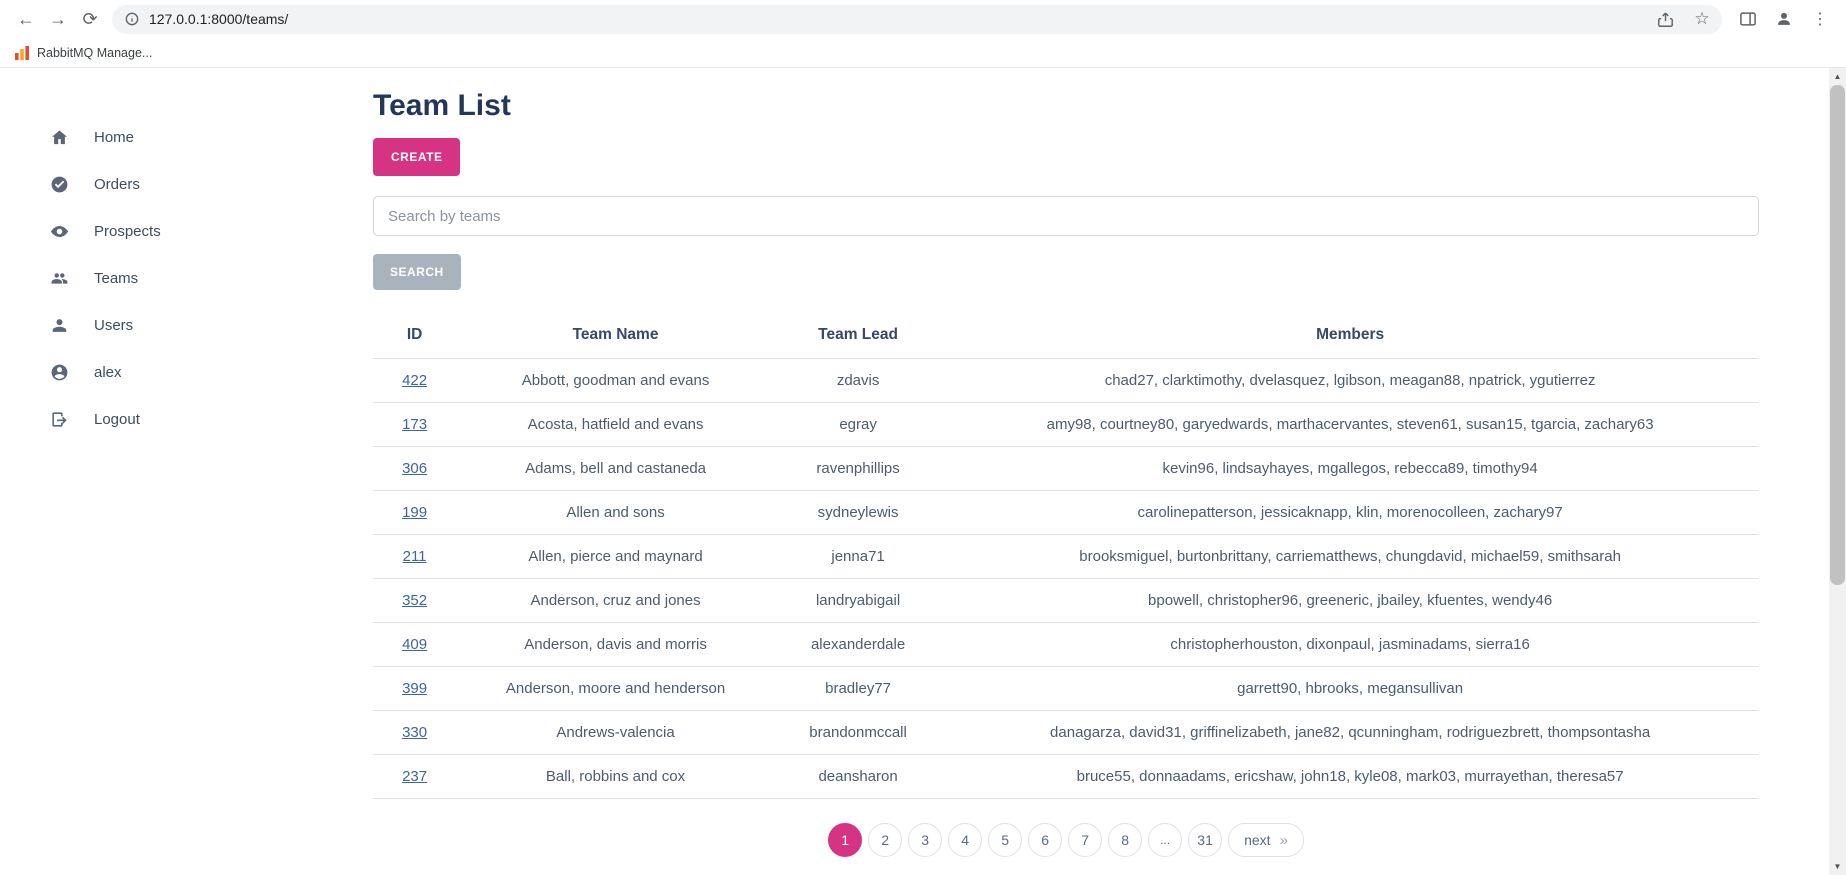  What do you see at coordinates (417, 272) in the screenshot?
I see `search-button: SEARCH` at bounding box center [417, 272].